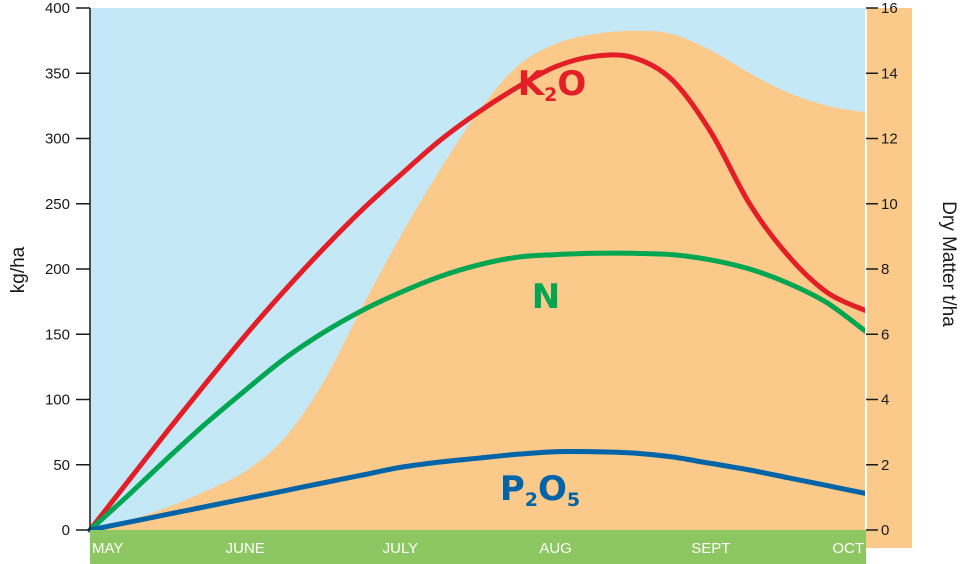 The image size is (966, 564). I want to click on left-axis-title: kg/ha, so click(18, 269).